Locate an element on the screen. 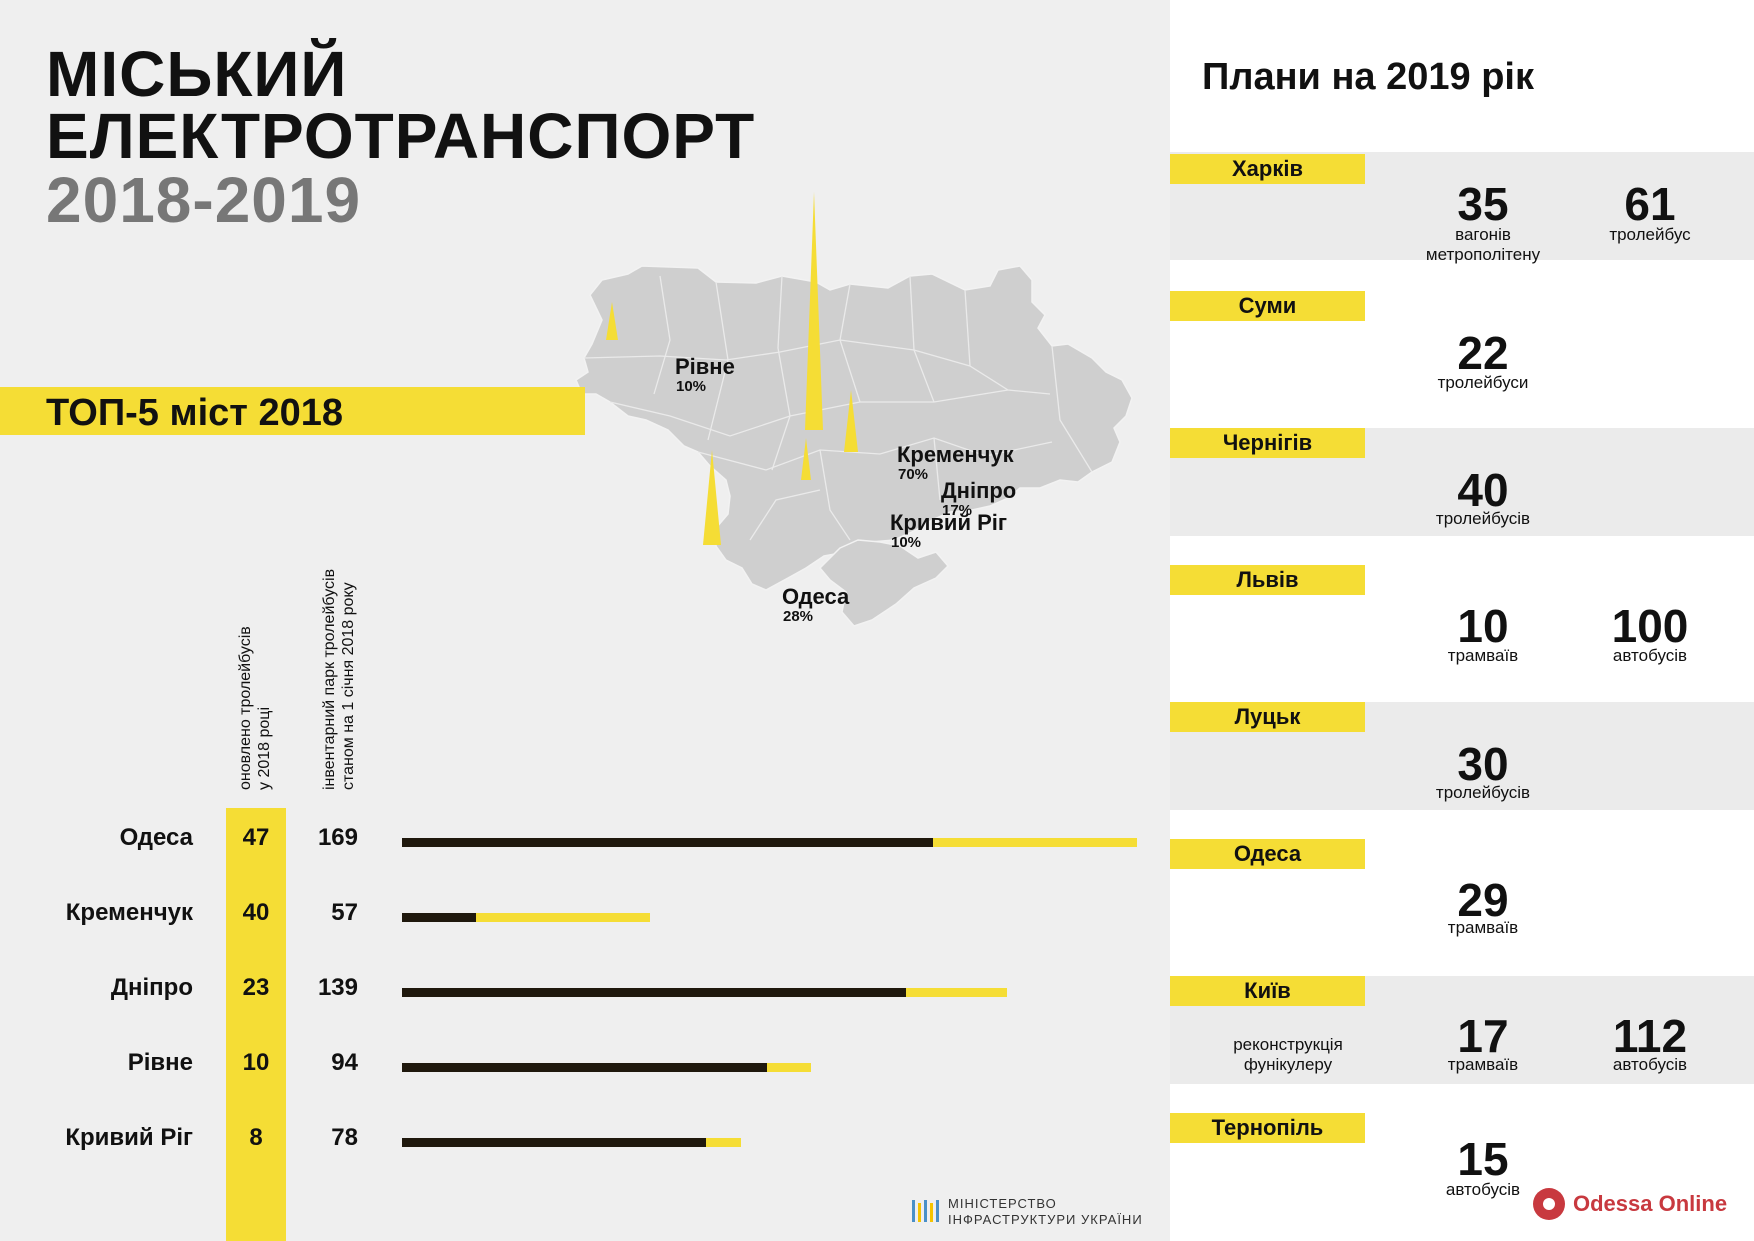  map-label-kryvyi-rih: Кривий Ріг is located at coordinates (948, 522).